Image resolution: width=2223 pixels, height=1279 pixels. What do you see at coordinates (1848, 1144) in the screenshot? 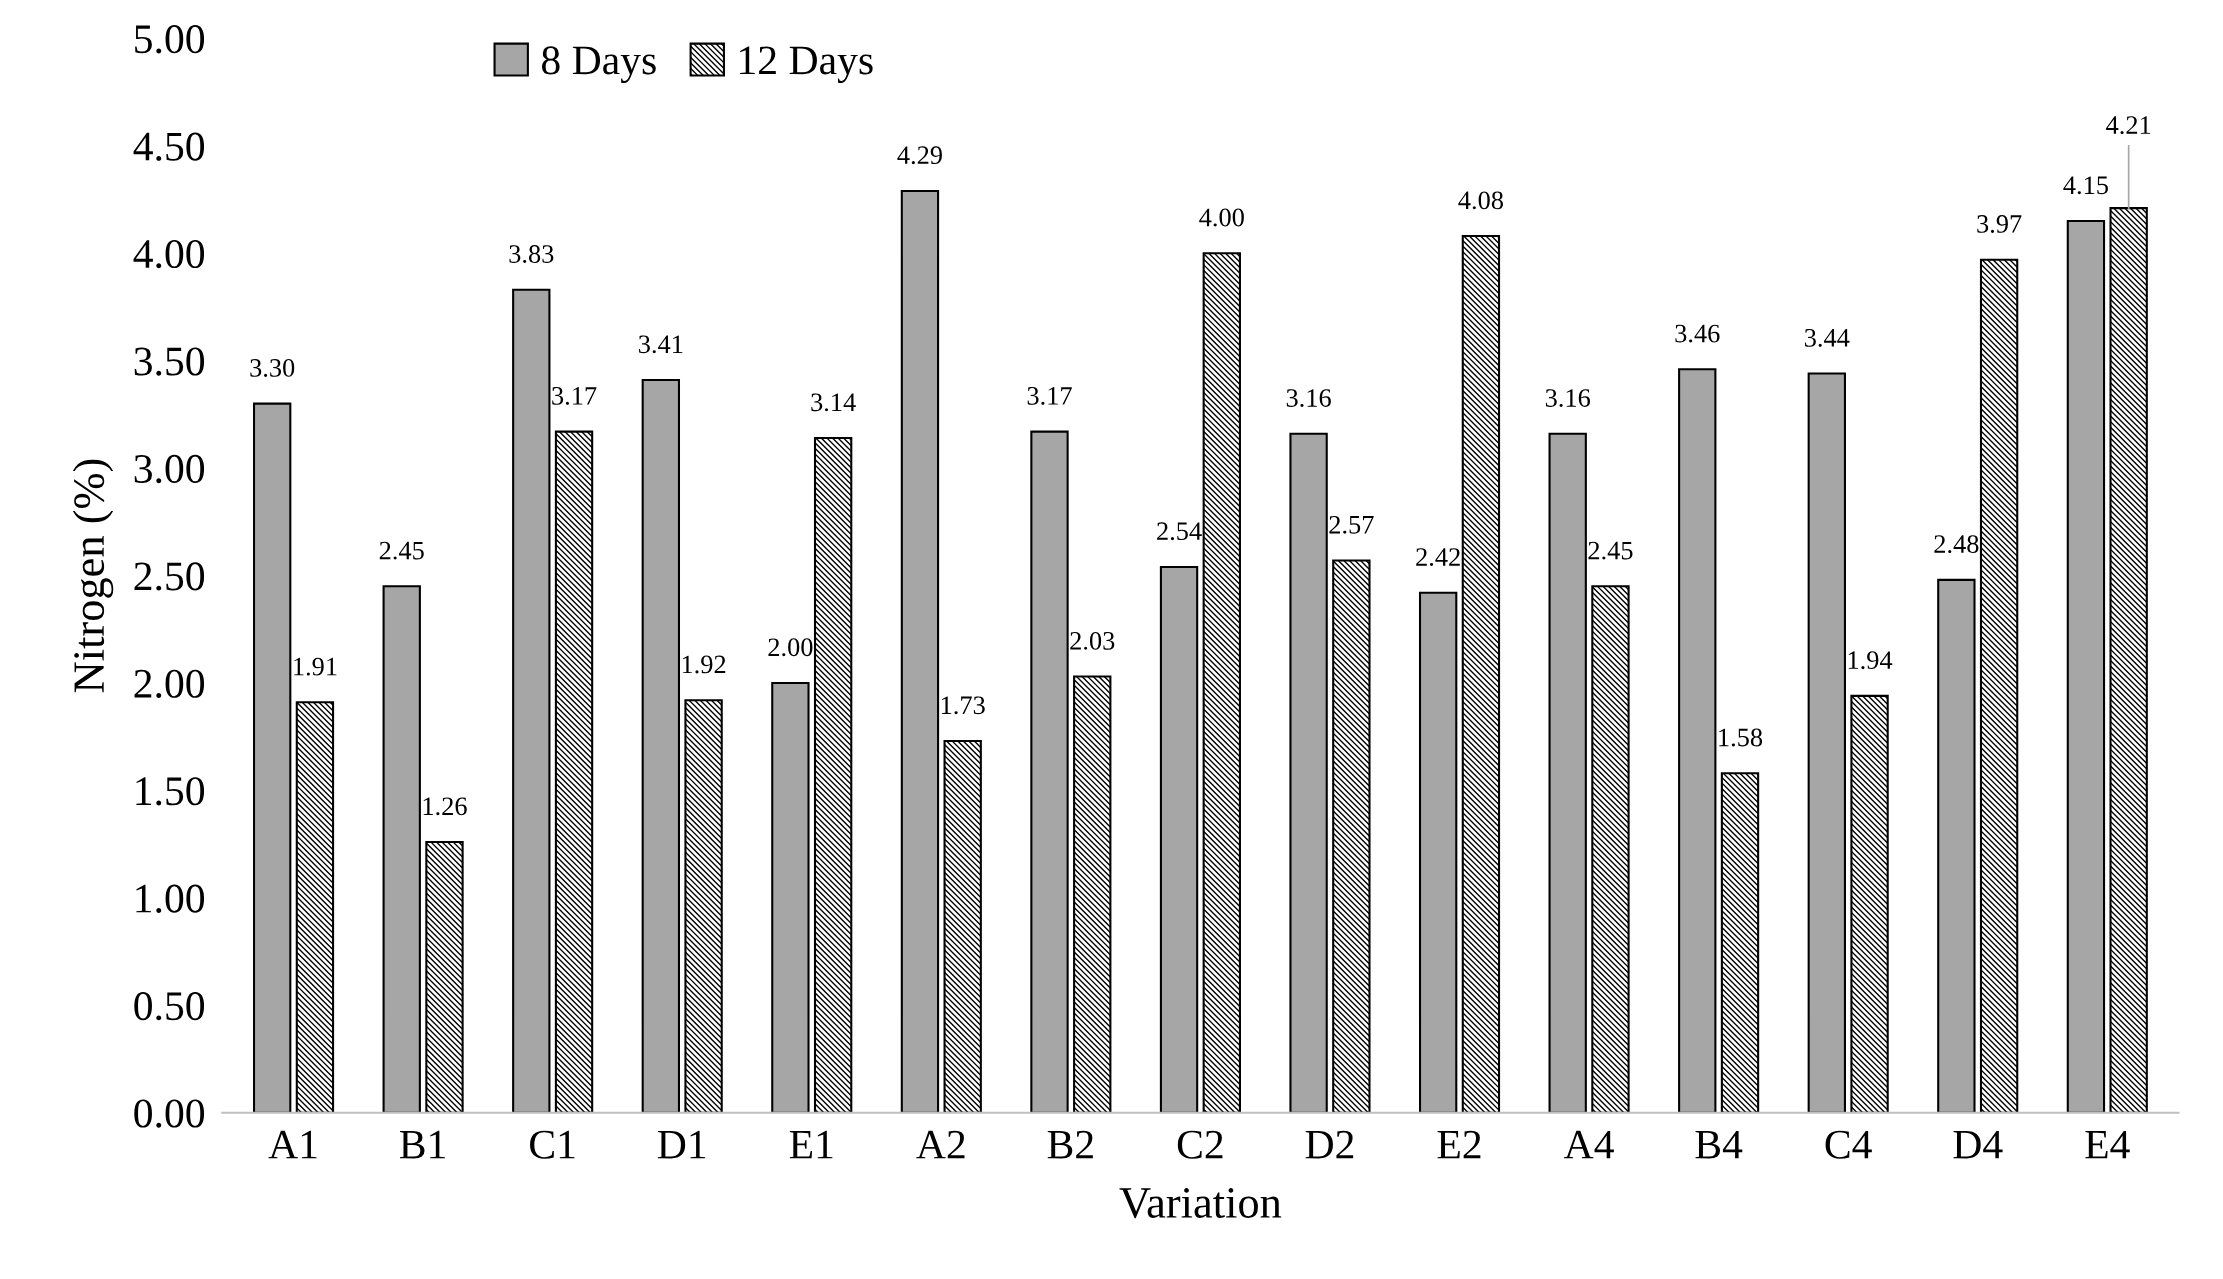
I see `x-tick-label: C4` at bounding box center [1848, 1144].